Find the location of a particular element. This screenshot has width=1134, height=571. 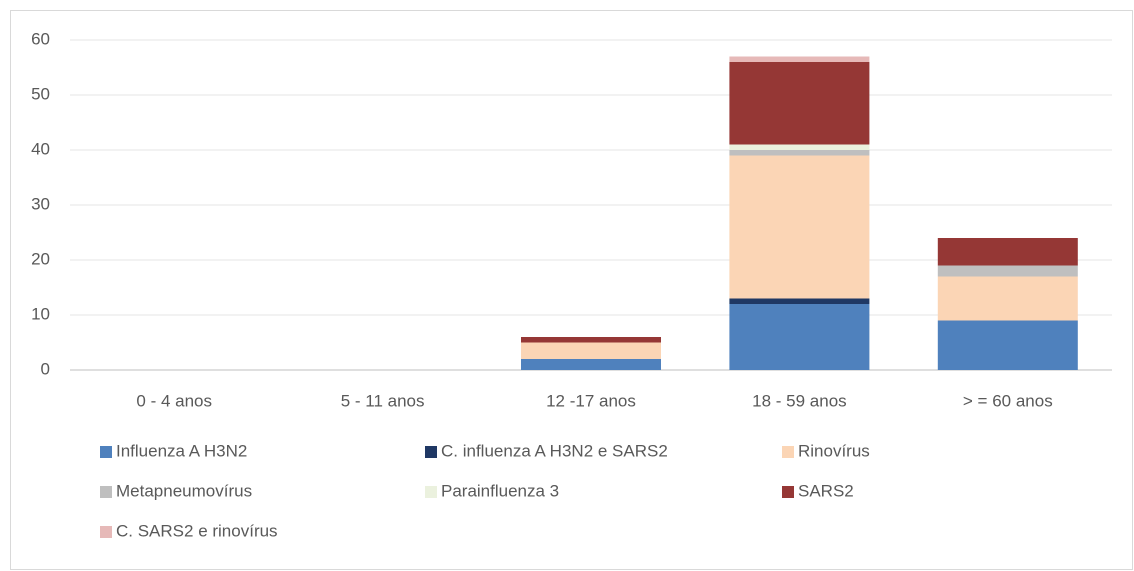

legend-label: Metapneumovírus is located at coordinates (184, 490).